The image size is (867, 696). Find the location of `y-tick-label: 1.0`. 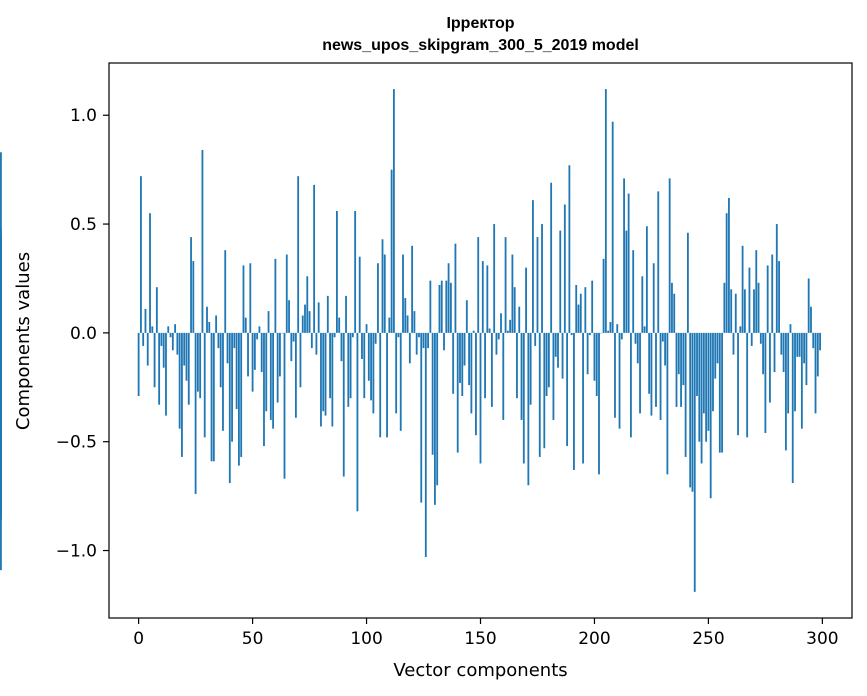

y-tick-label: 1.0 is located at coordinates (83, 116).